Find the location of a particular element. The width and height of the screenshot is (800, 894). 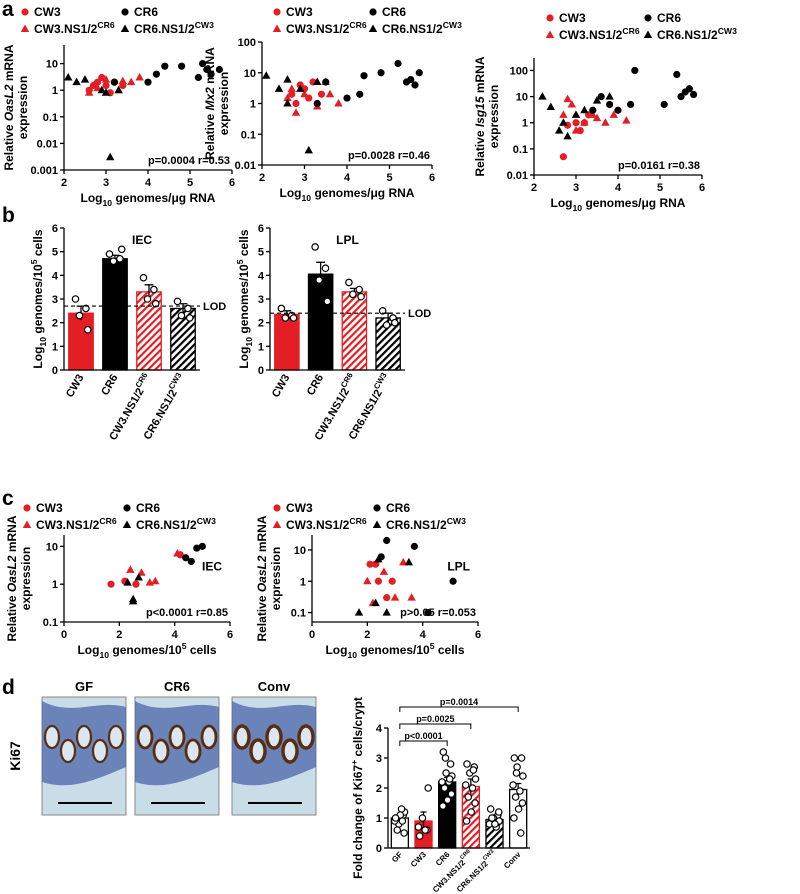

x-axis-label: Log10 genomes/μg RNA is located at coordinates (347, 194).